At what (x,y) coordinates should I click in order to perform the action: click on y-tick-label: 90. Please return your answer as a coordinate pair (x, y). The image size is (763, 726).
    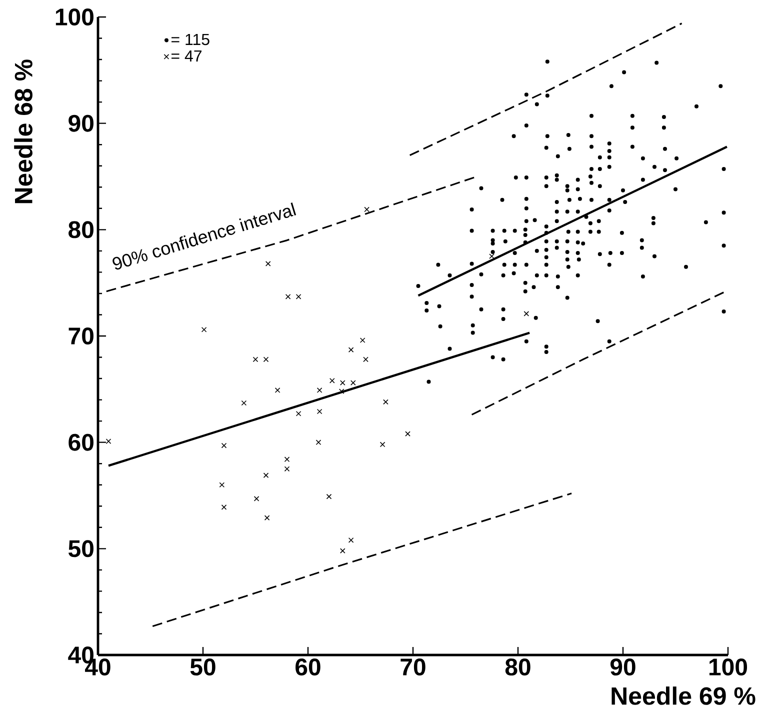
    Looking at the image, I should click on (81, 123).